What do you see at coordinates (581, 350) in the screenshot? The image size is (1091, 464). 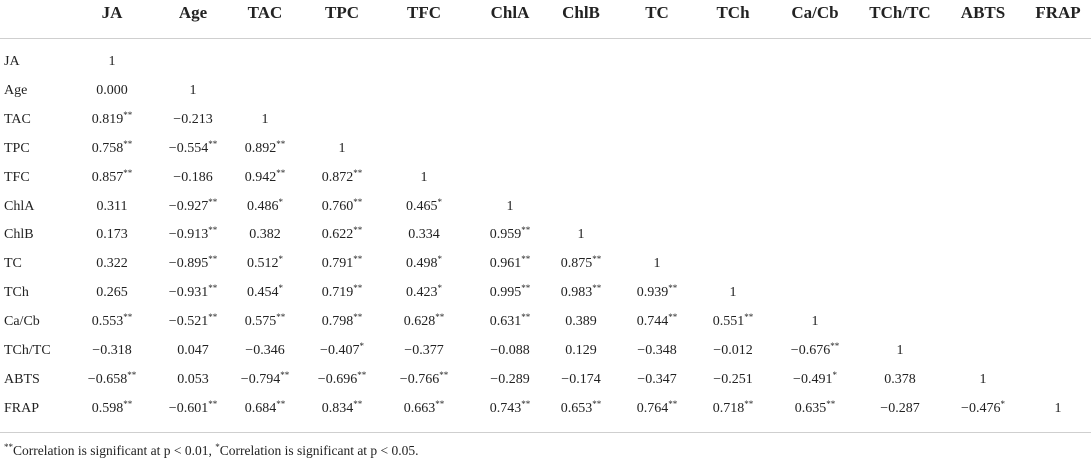 I see `table-cell: 0.129` at bounding box center [581, 350].